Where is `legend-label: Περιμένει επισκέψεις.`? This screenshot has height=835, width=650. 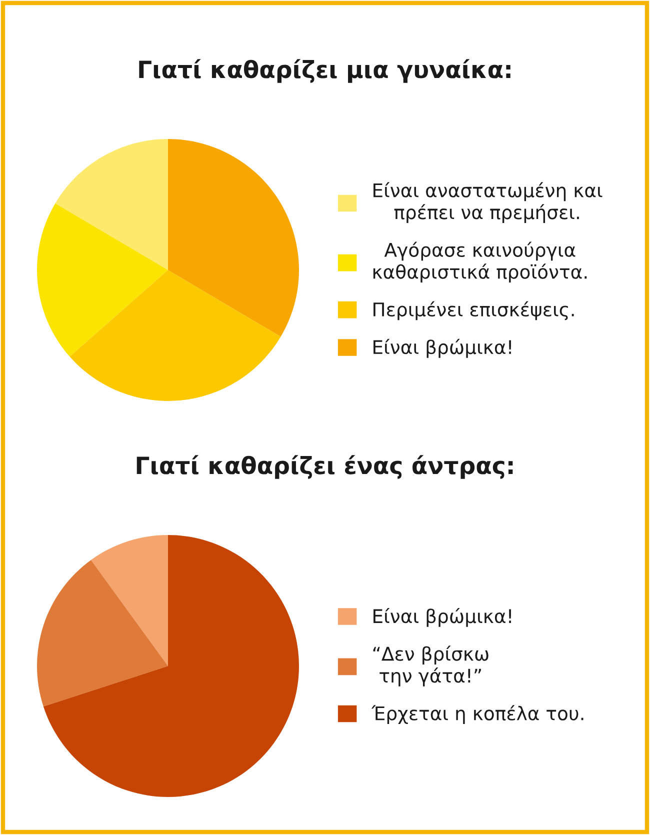 legend-label: Περιμένει επισκέψεις. is located at coordinates (474, 310).